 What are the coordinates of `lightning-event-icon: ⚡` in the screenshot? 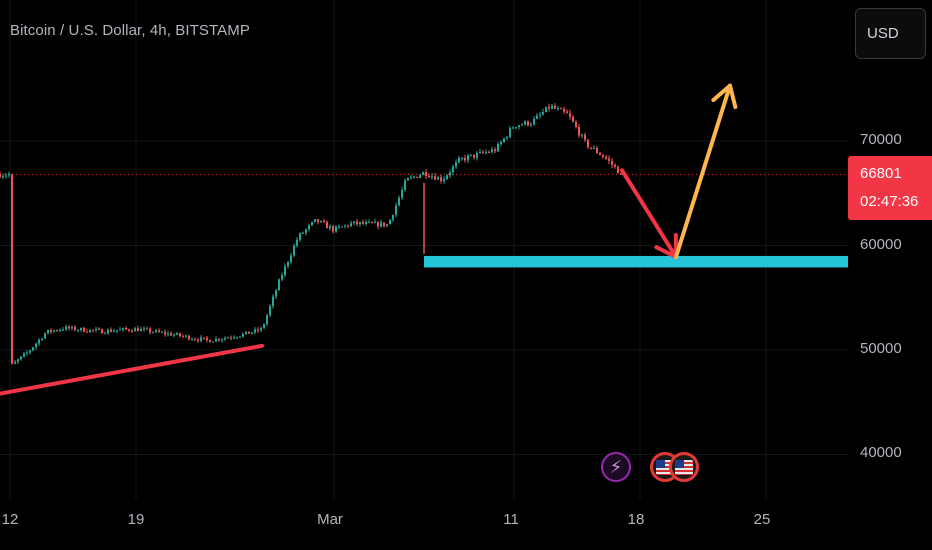 It's located at (616, 467).